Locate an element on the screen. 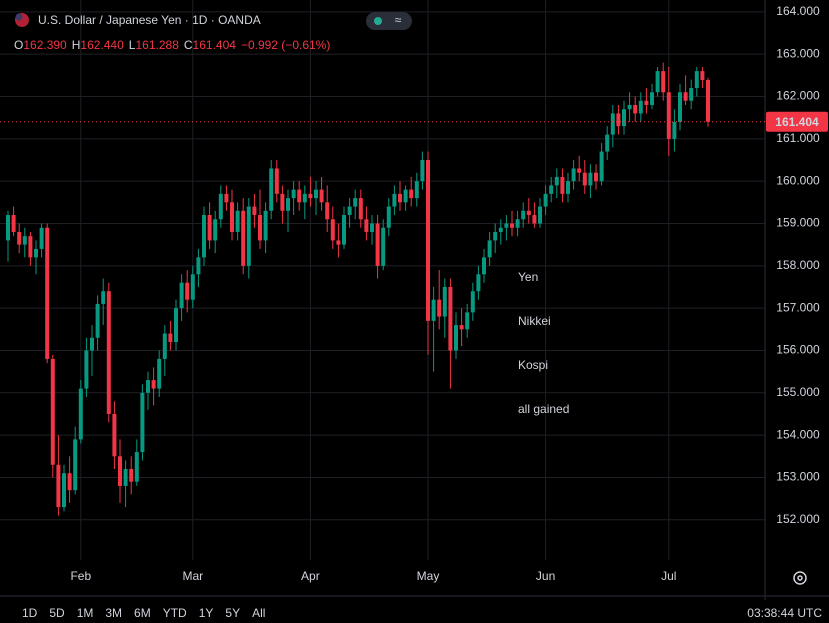 Image resolution: width=829 pixels, height=623 pixels. last-price-label: 161.404 is located at coordinates (797, 122).